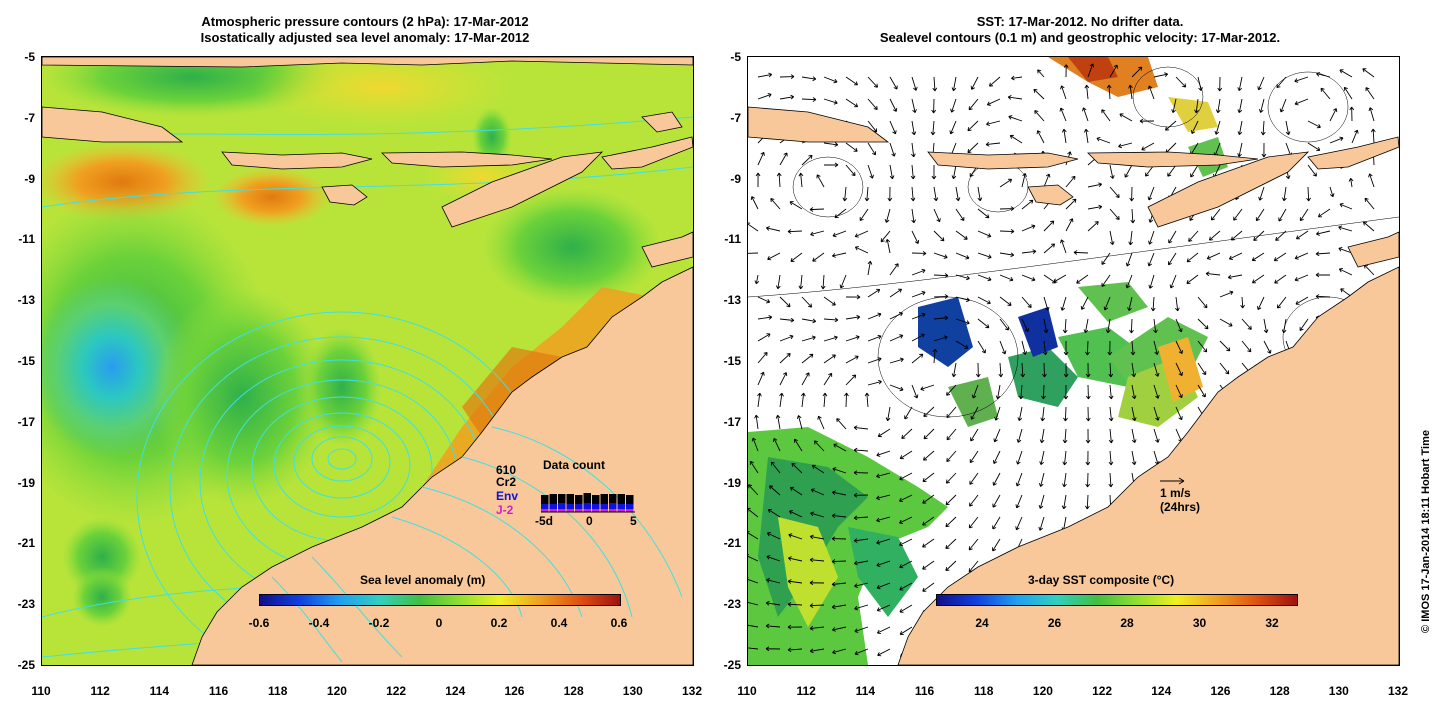 Image resolution: width=1440 pixels, height=710 pixels. Describe the element at coordinates (26, 665) in the screenshot. I see `left-ytick--25: -25` at that location.